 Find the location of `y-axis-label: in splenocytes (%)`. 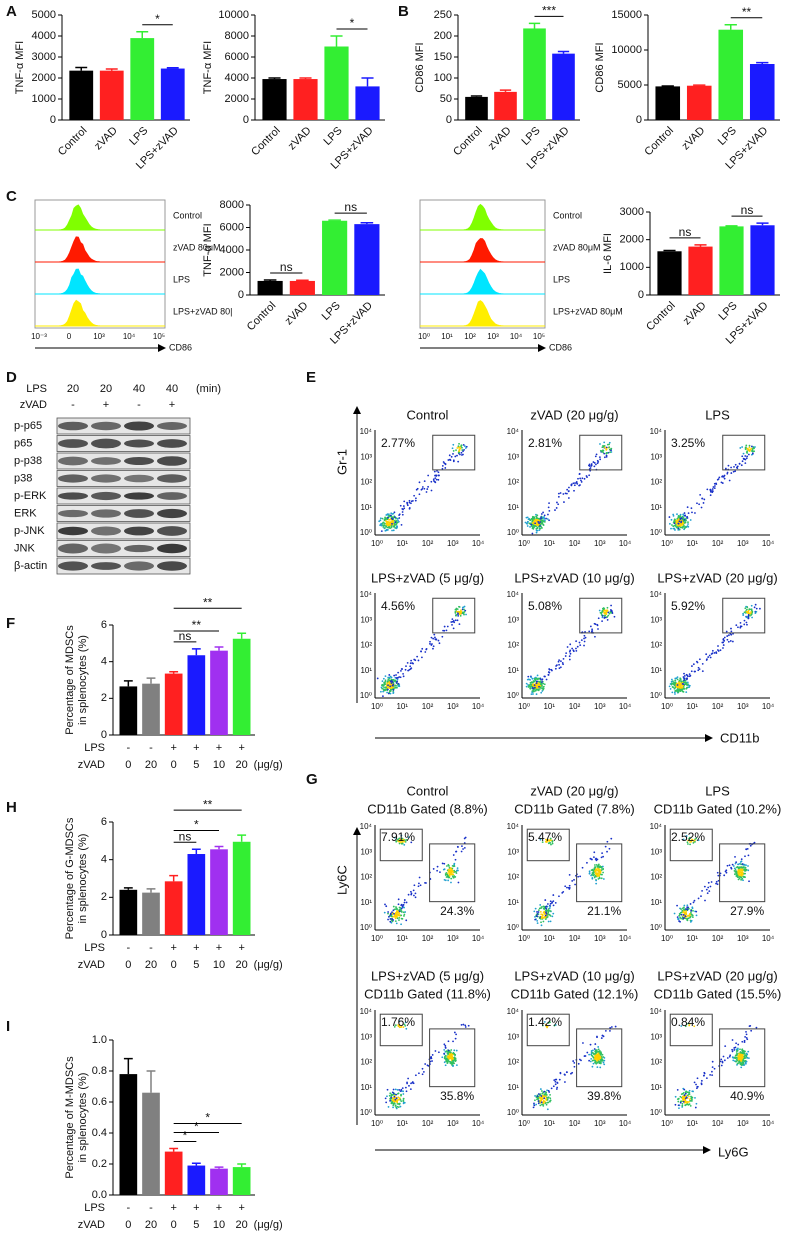

y-axis-label: in splenocytes (%) is located at coordinates (83, 879).